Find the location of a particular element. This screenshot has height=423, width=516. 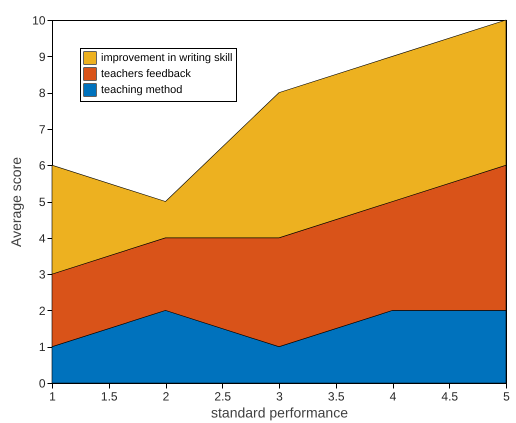

legend-label: teaching method is located at coordinates (141, 90).